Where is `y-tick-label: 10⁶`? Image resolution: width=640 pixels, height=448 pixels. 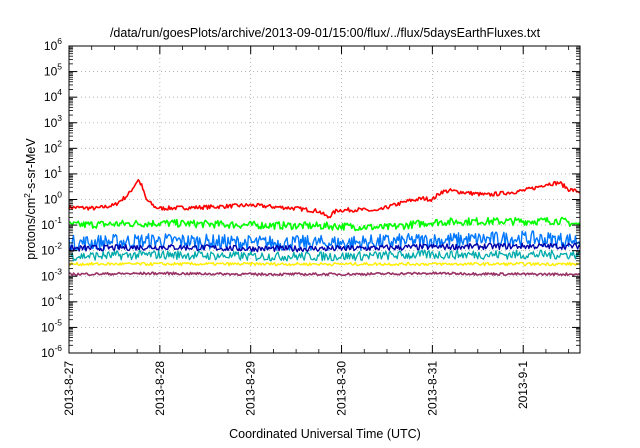
y-tick-label: 10⁶ is located at coordinates (53, 44).